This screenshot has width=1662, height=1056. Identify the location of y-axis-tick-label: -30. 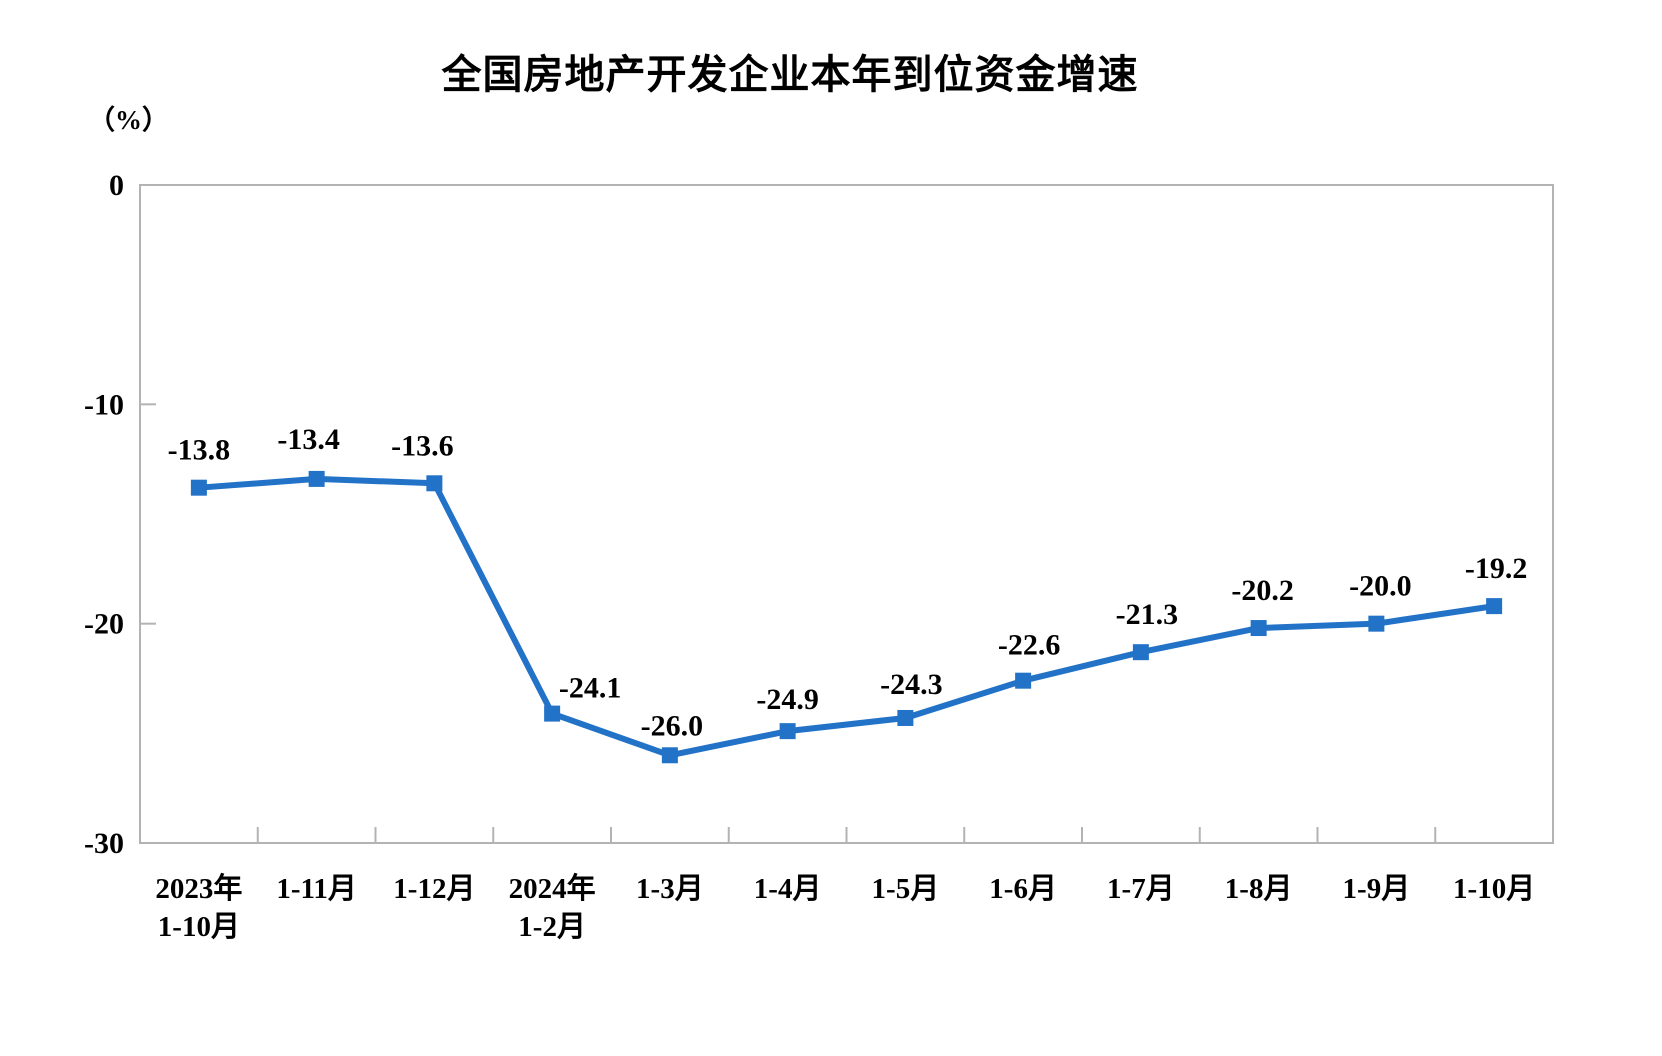
(104, 843).